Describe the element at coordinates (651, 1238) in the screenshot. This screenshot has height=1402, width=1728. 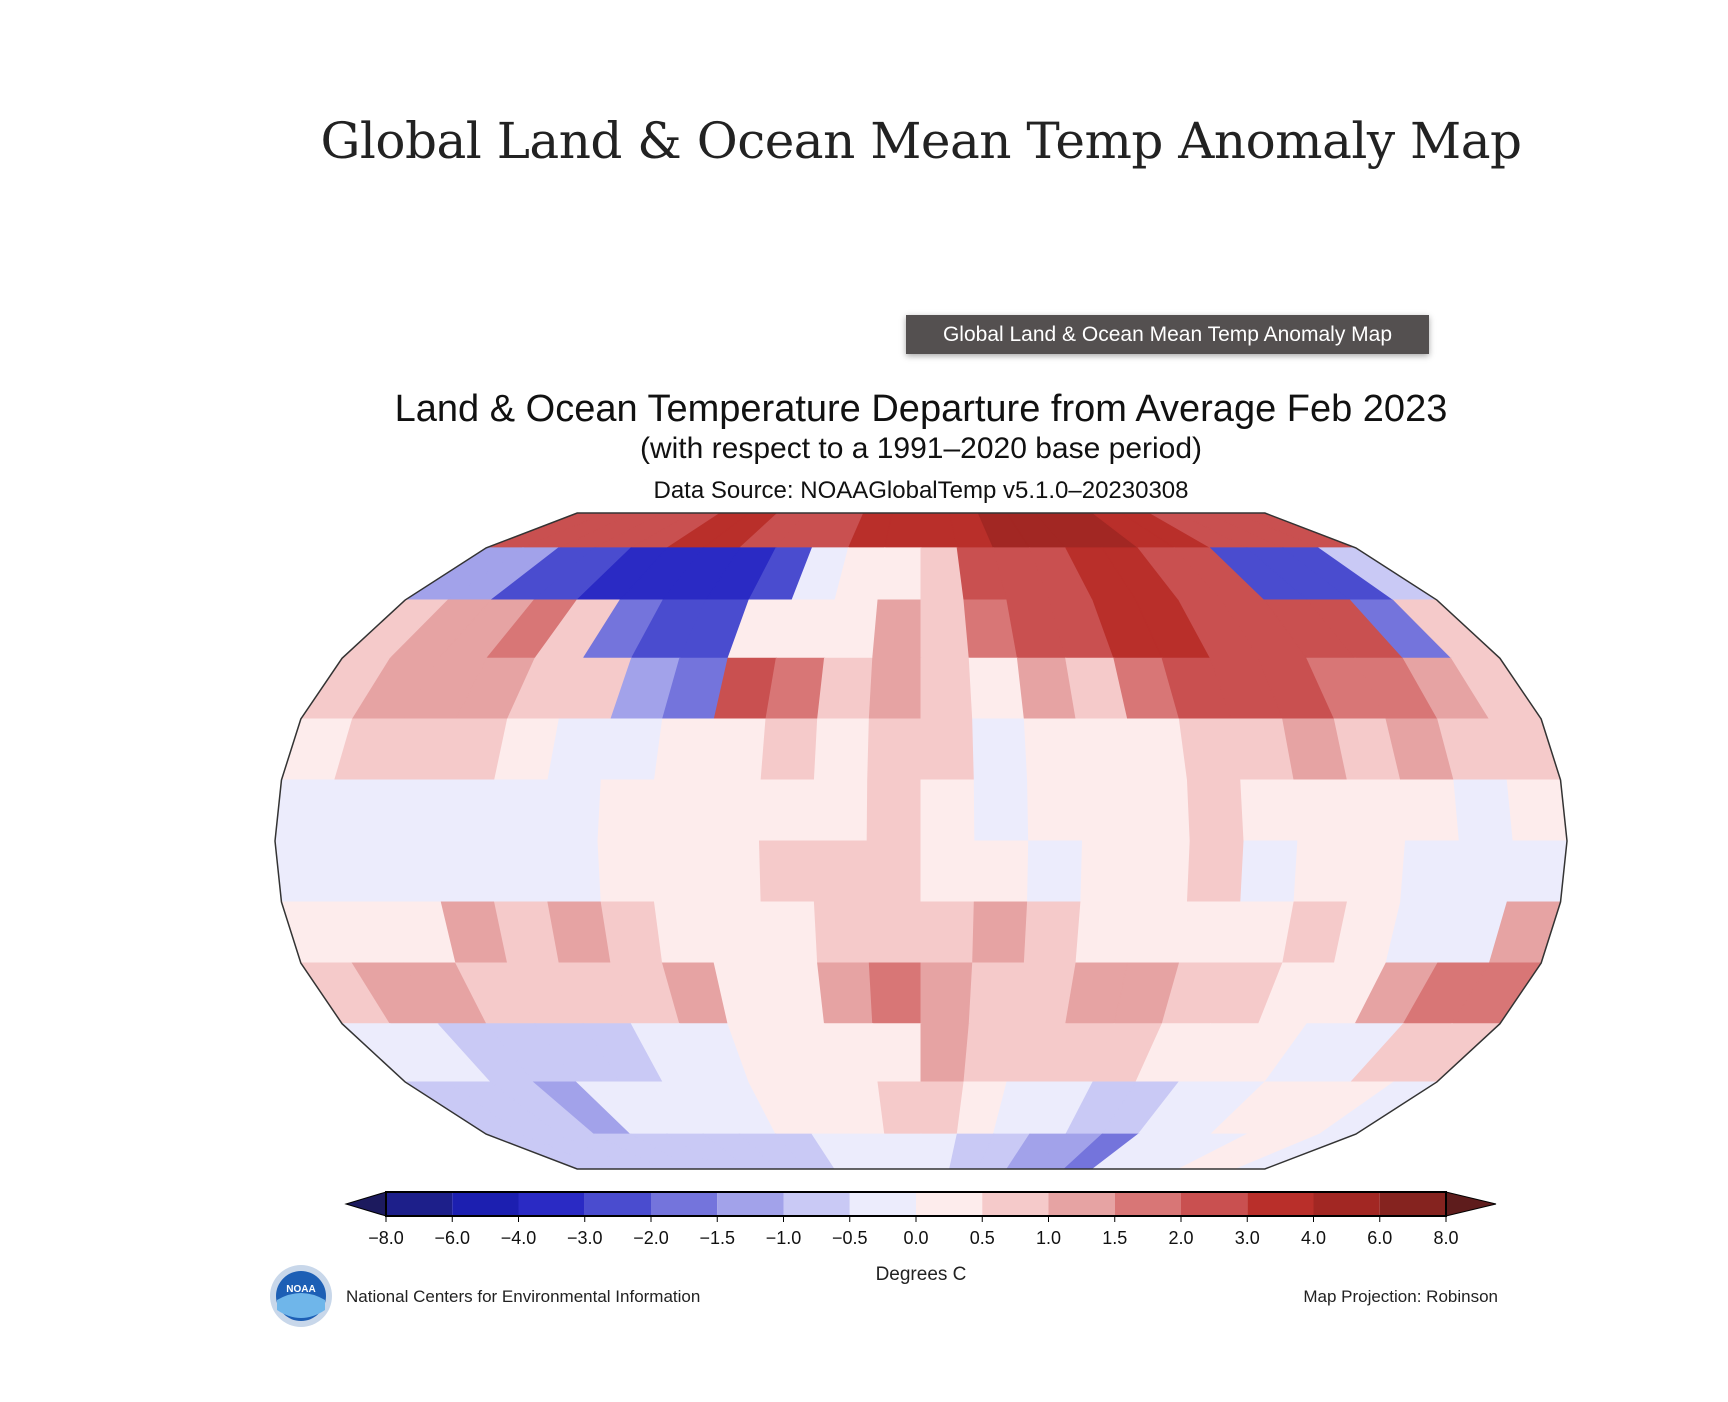
I see `colorbar-tick-label: −2.0` at that location.